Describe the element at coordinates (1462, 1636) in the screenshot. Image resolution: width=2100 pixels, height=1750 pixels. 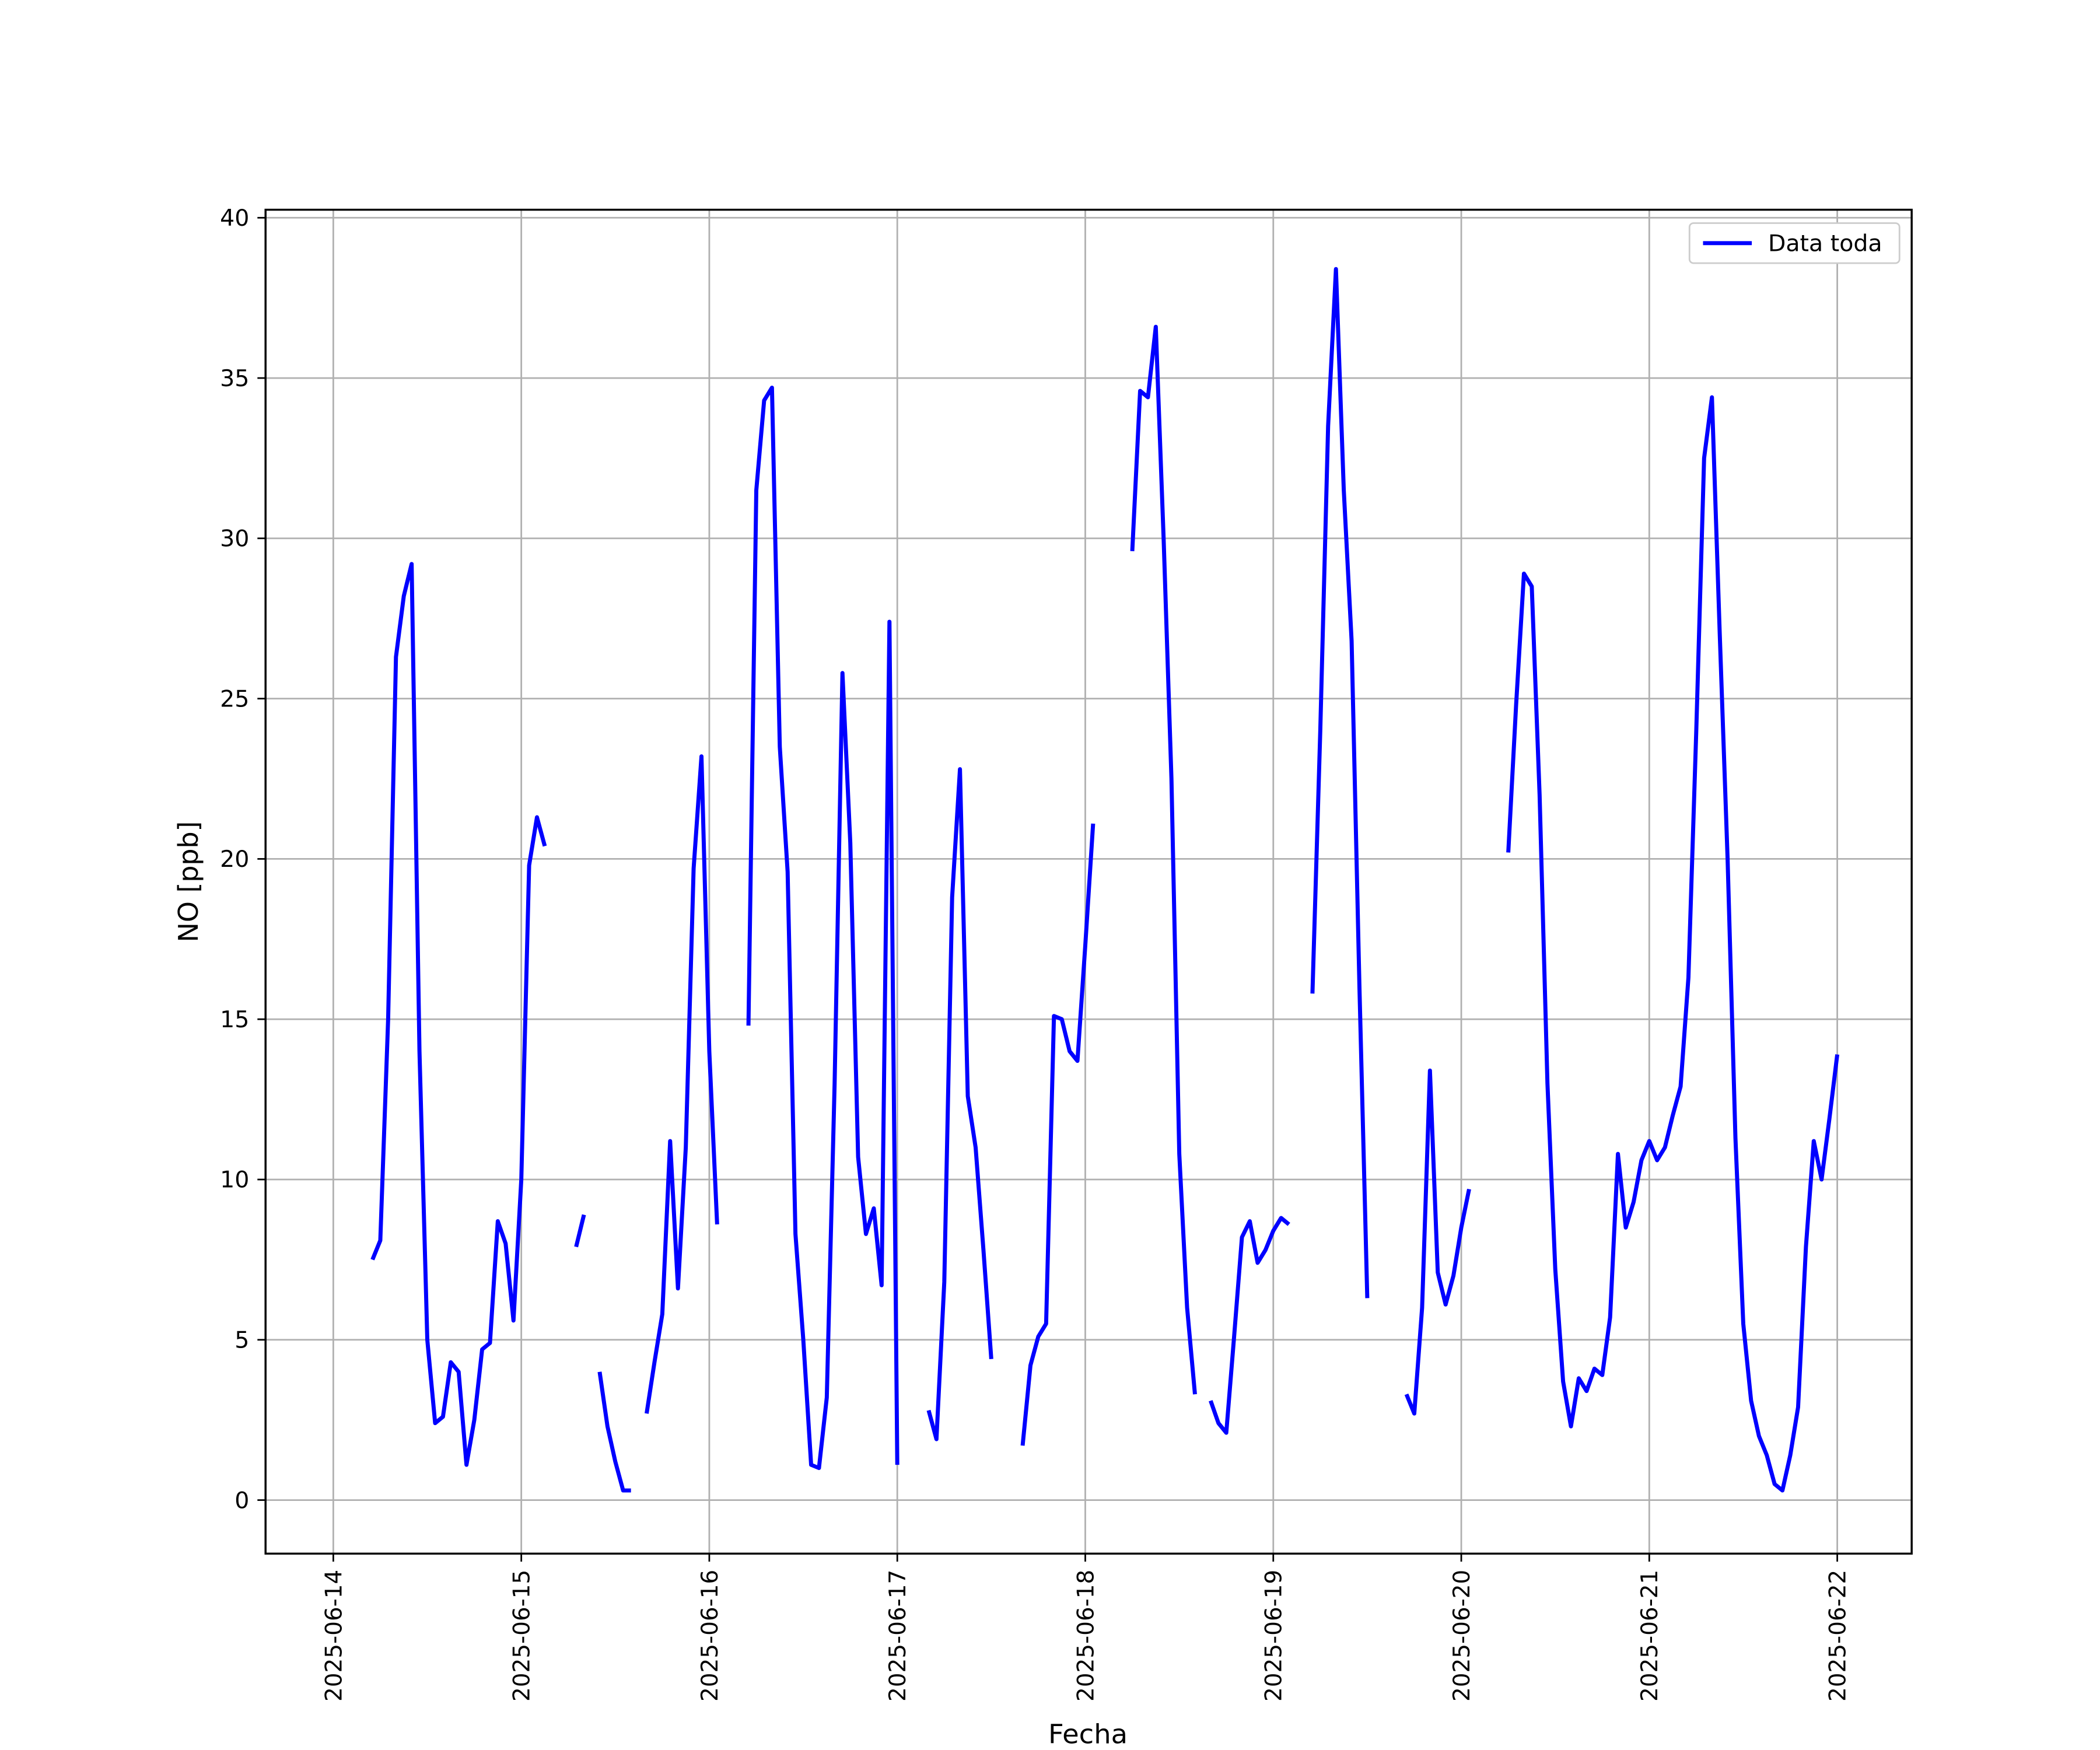
I see `x-tick-label: 2025-06-20` at that location.